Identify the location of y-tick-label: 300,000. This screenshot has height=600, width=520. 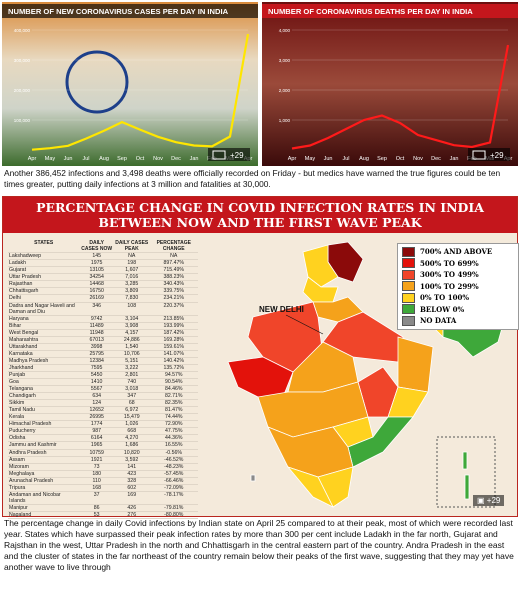
(22, 60).